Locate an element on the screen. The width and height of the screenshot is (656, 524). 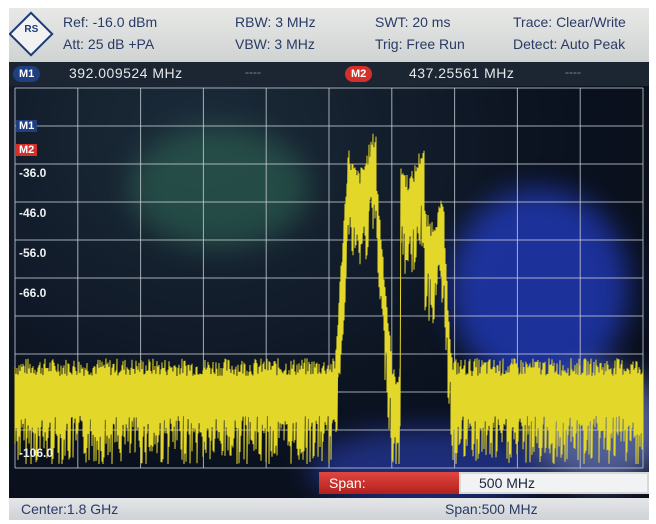
attenuation: Att: 25 dB +PA is located at coordinates (109, 44).